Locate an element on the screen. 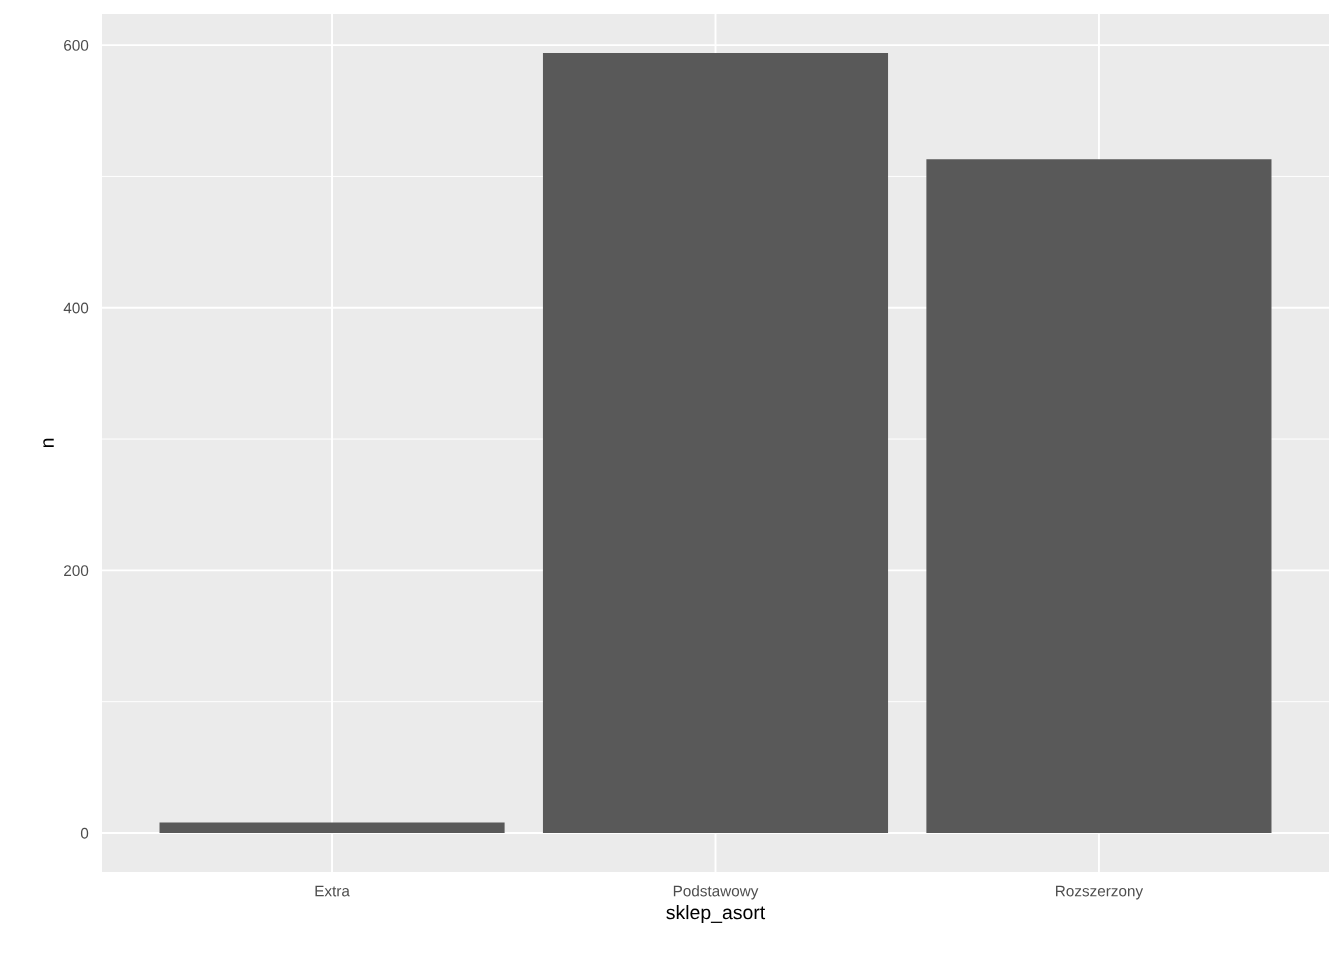 This screenshot has height=960, width=1344. x-tick-label: Podstawowy is located at coordinates (716, 892).